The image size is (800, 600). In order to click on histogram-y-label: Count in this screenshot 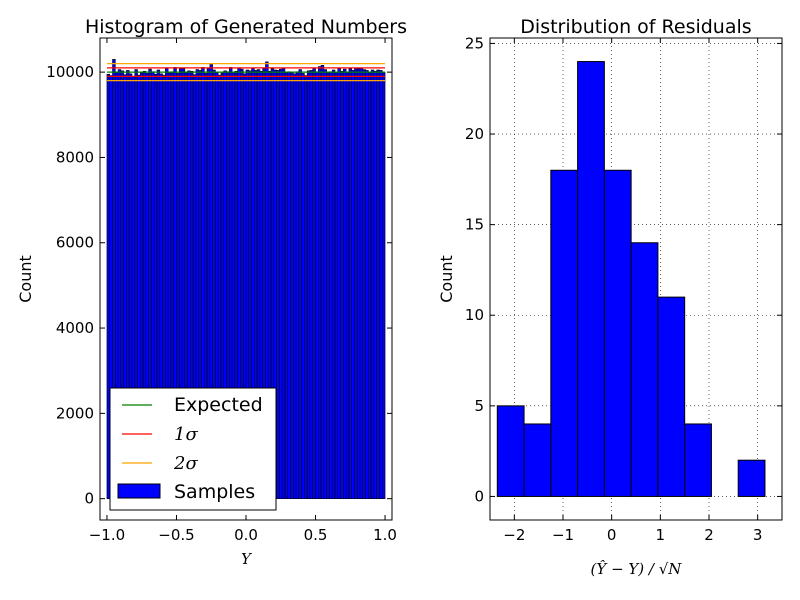, I will do `click(25, 279)`.